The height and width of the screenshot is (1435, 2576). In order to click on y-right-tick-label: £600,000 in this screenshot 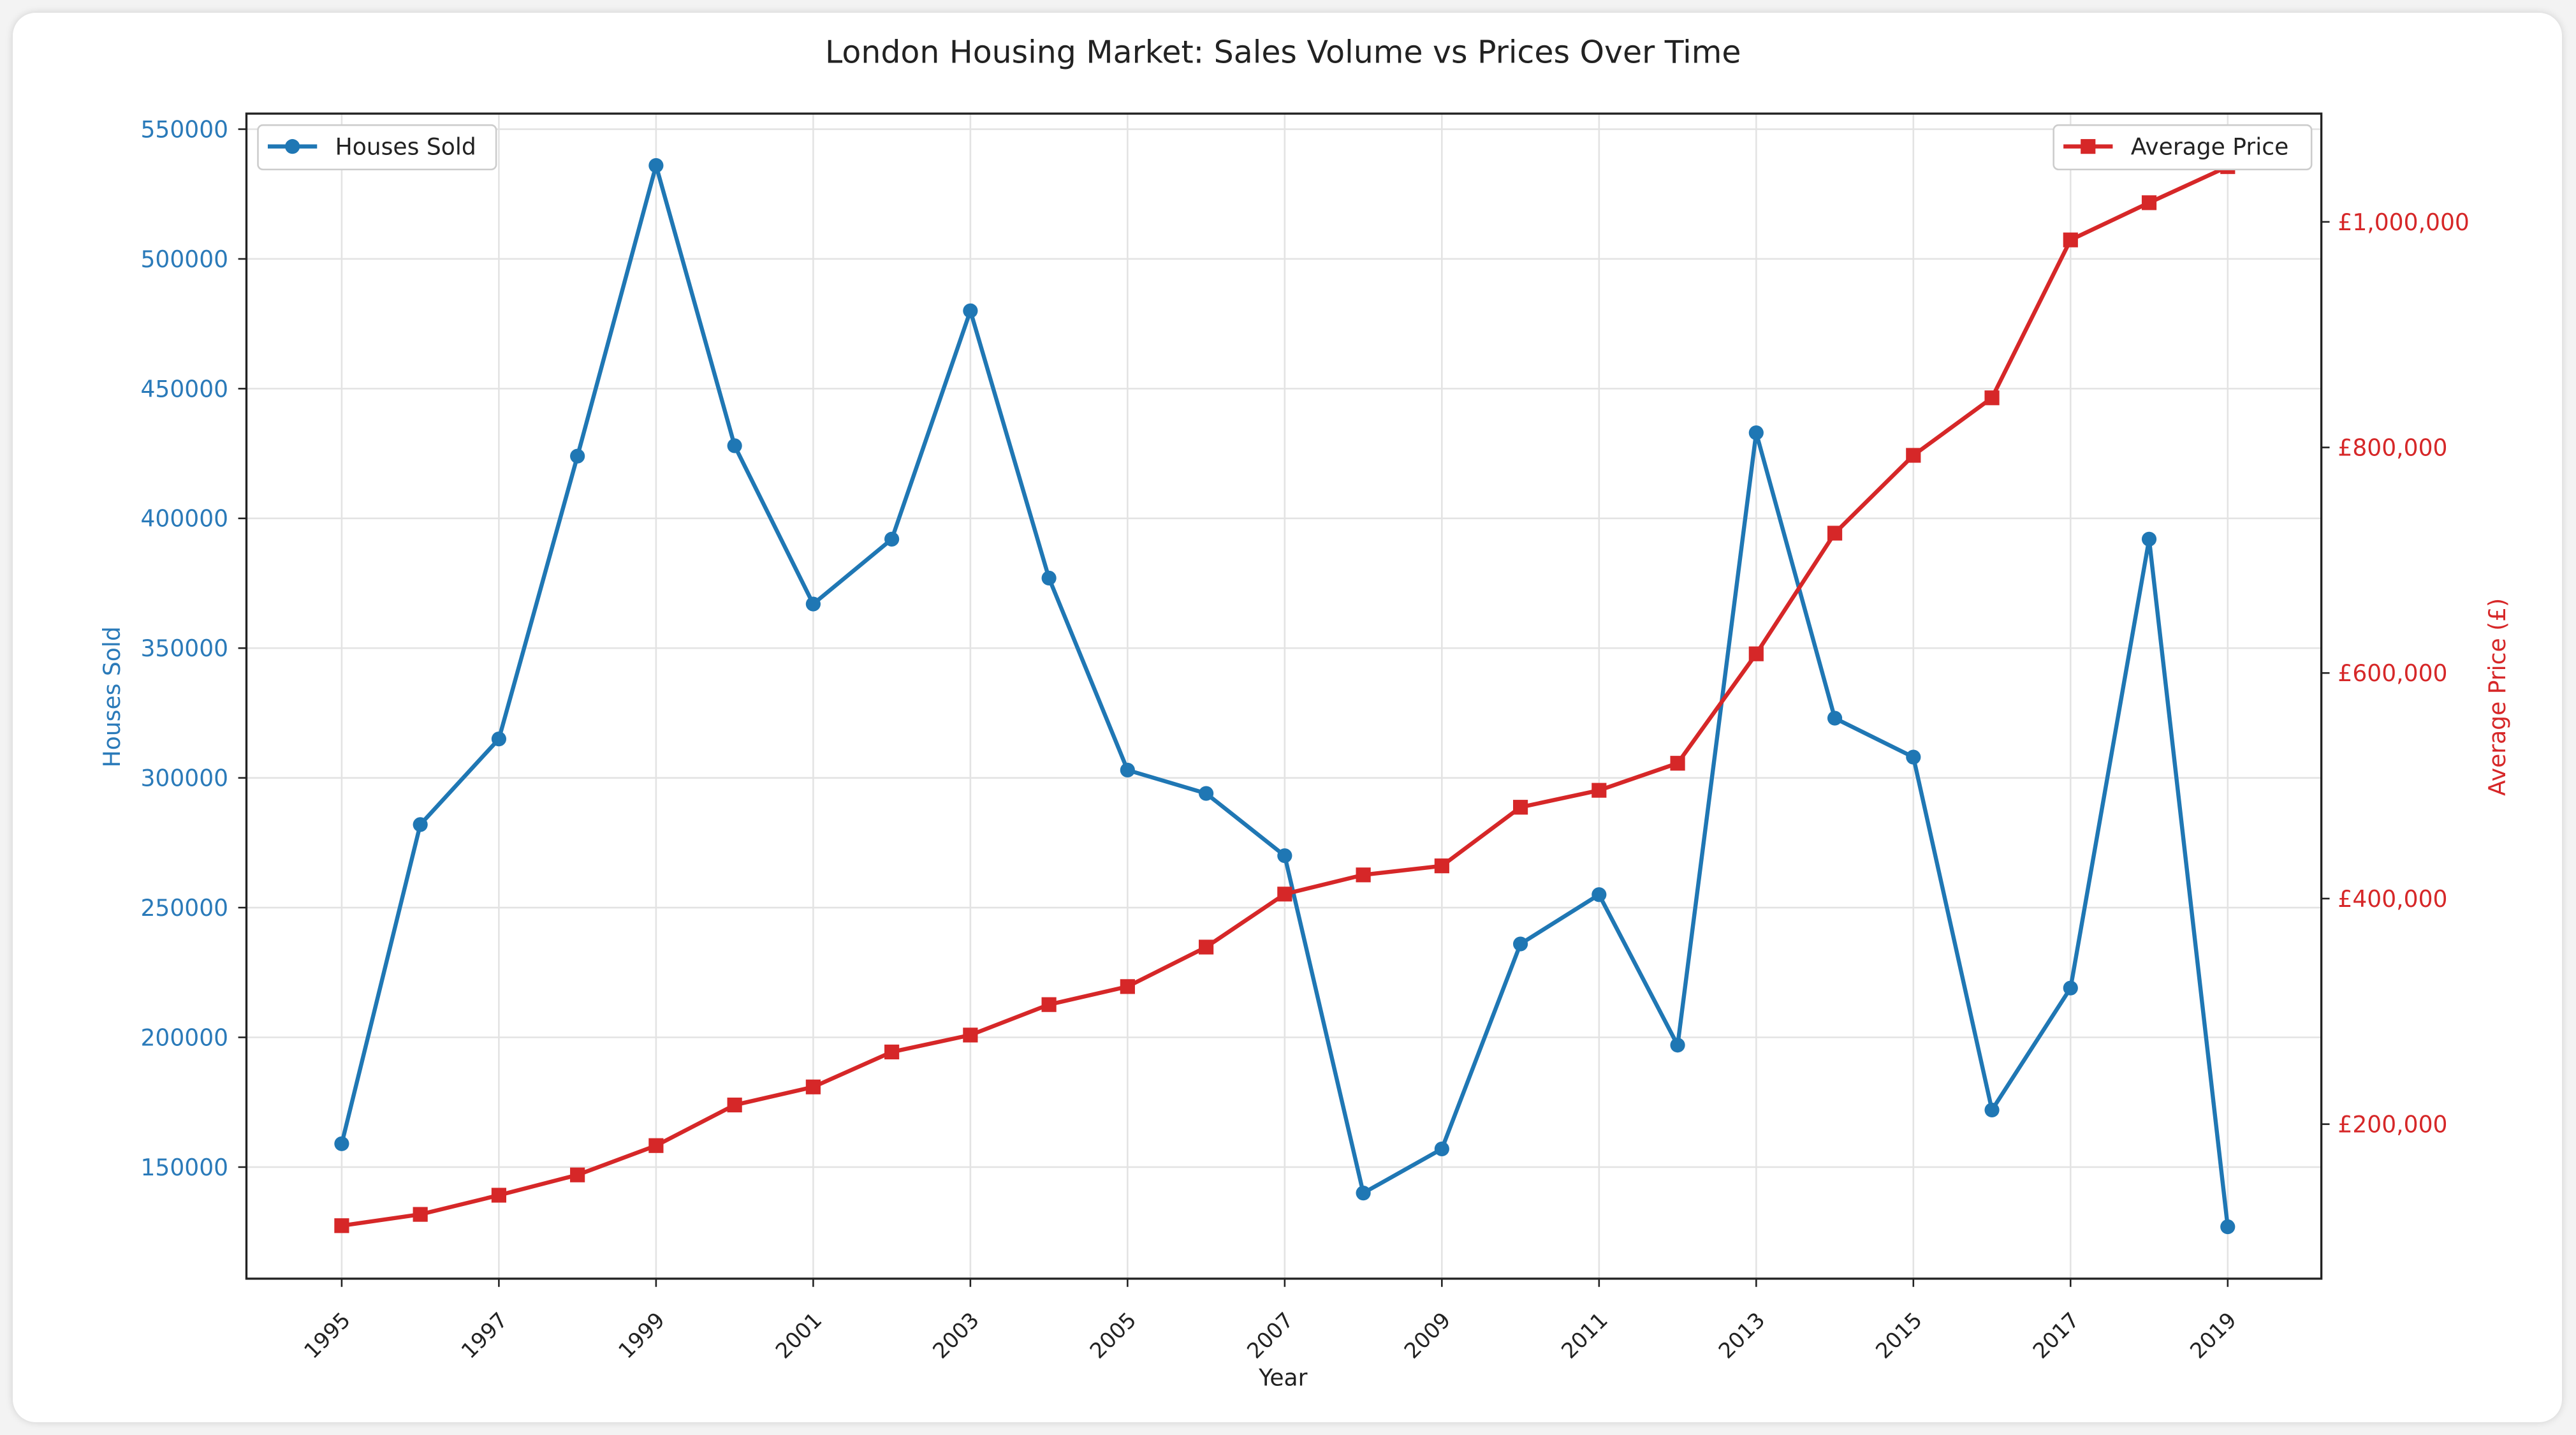, I will do `click(2392, 673)`.